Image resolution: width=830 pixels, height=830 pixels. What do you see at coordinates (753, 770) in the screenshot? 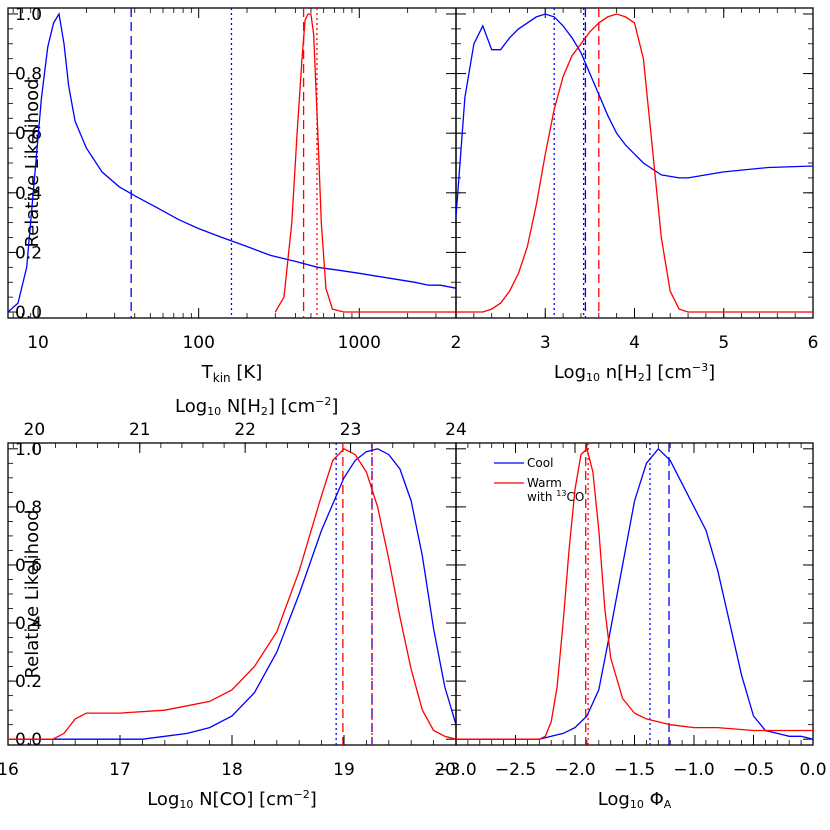
I see `x-tick-label: −0.5` at bounding box center [753, 770].